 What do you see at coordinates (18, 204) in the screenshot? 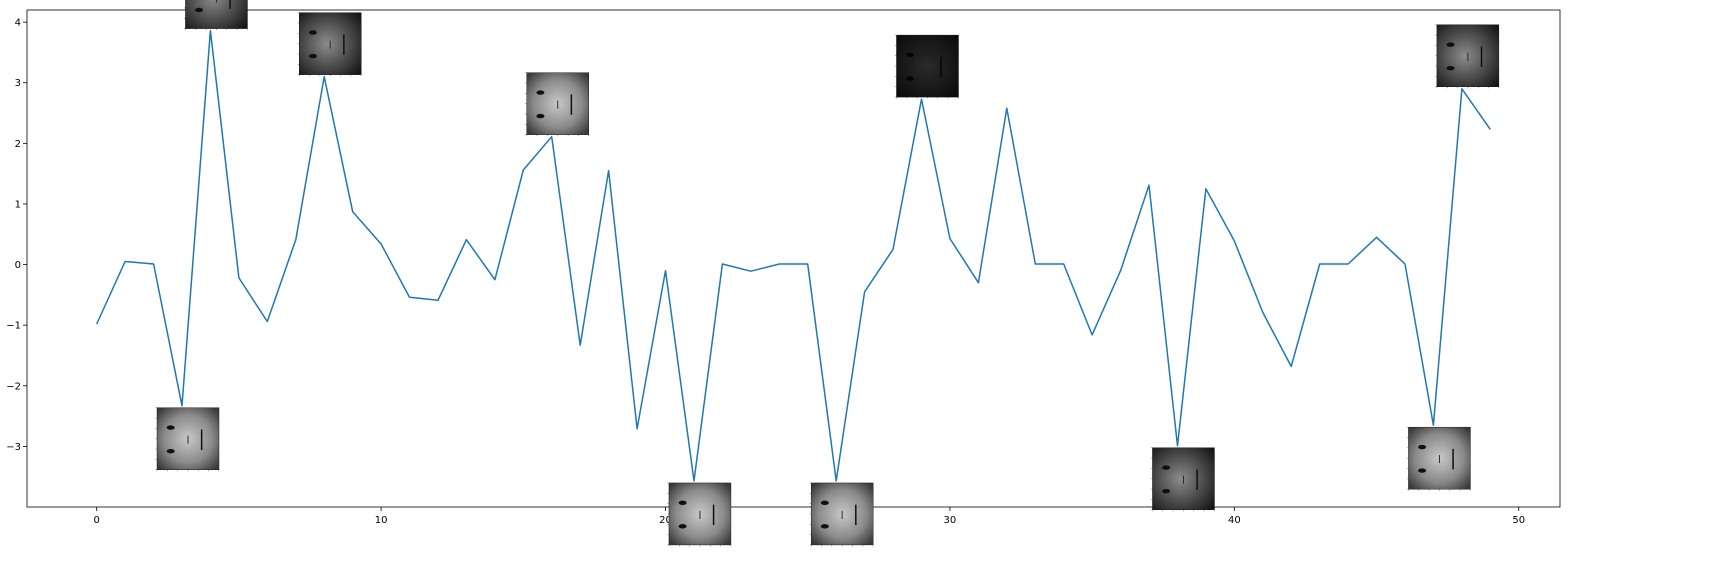
I see `y-tick-label: 1` at bounding box center [18, 204].